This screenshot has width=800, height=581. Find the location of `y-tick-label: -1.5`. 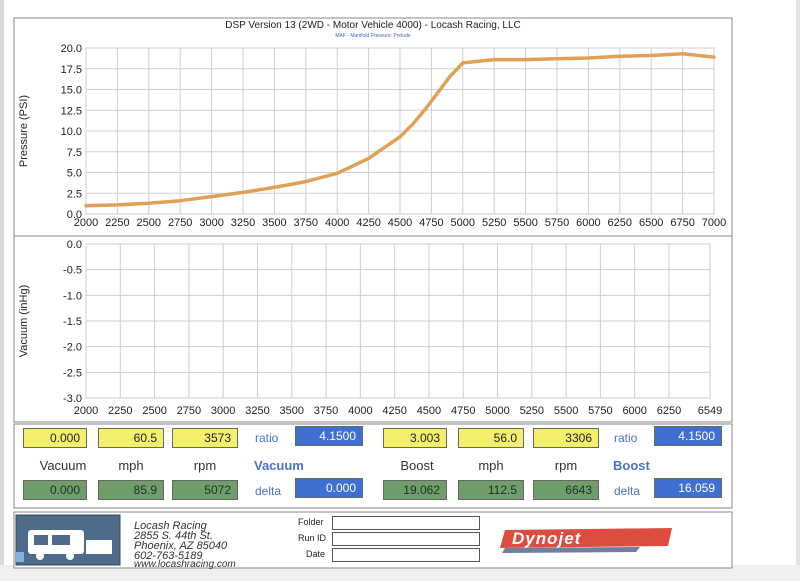

y-tick-label: -1.5 is located at coordinates (72, 322).